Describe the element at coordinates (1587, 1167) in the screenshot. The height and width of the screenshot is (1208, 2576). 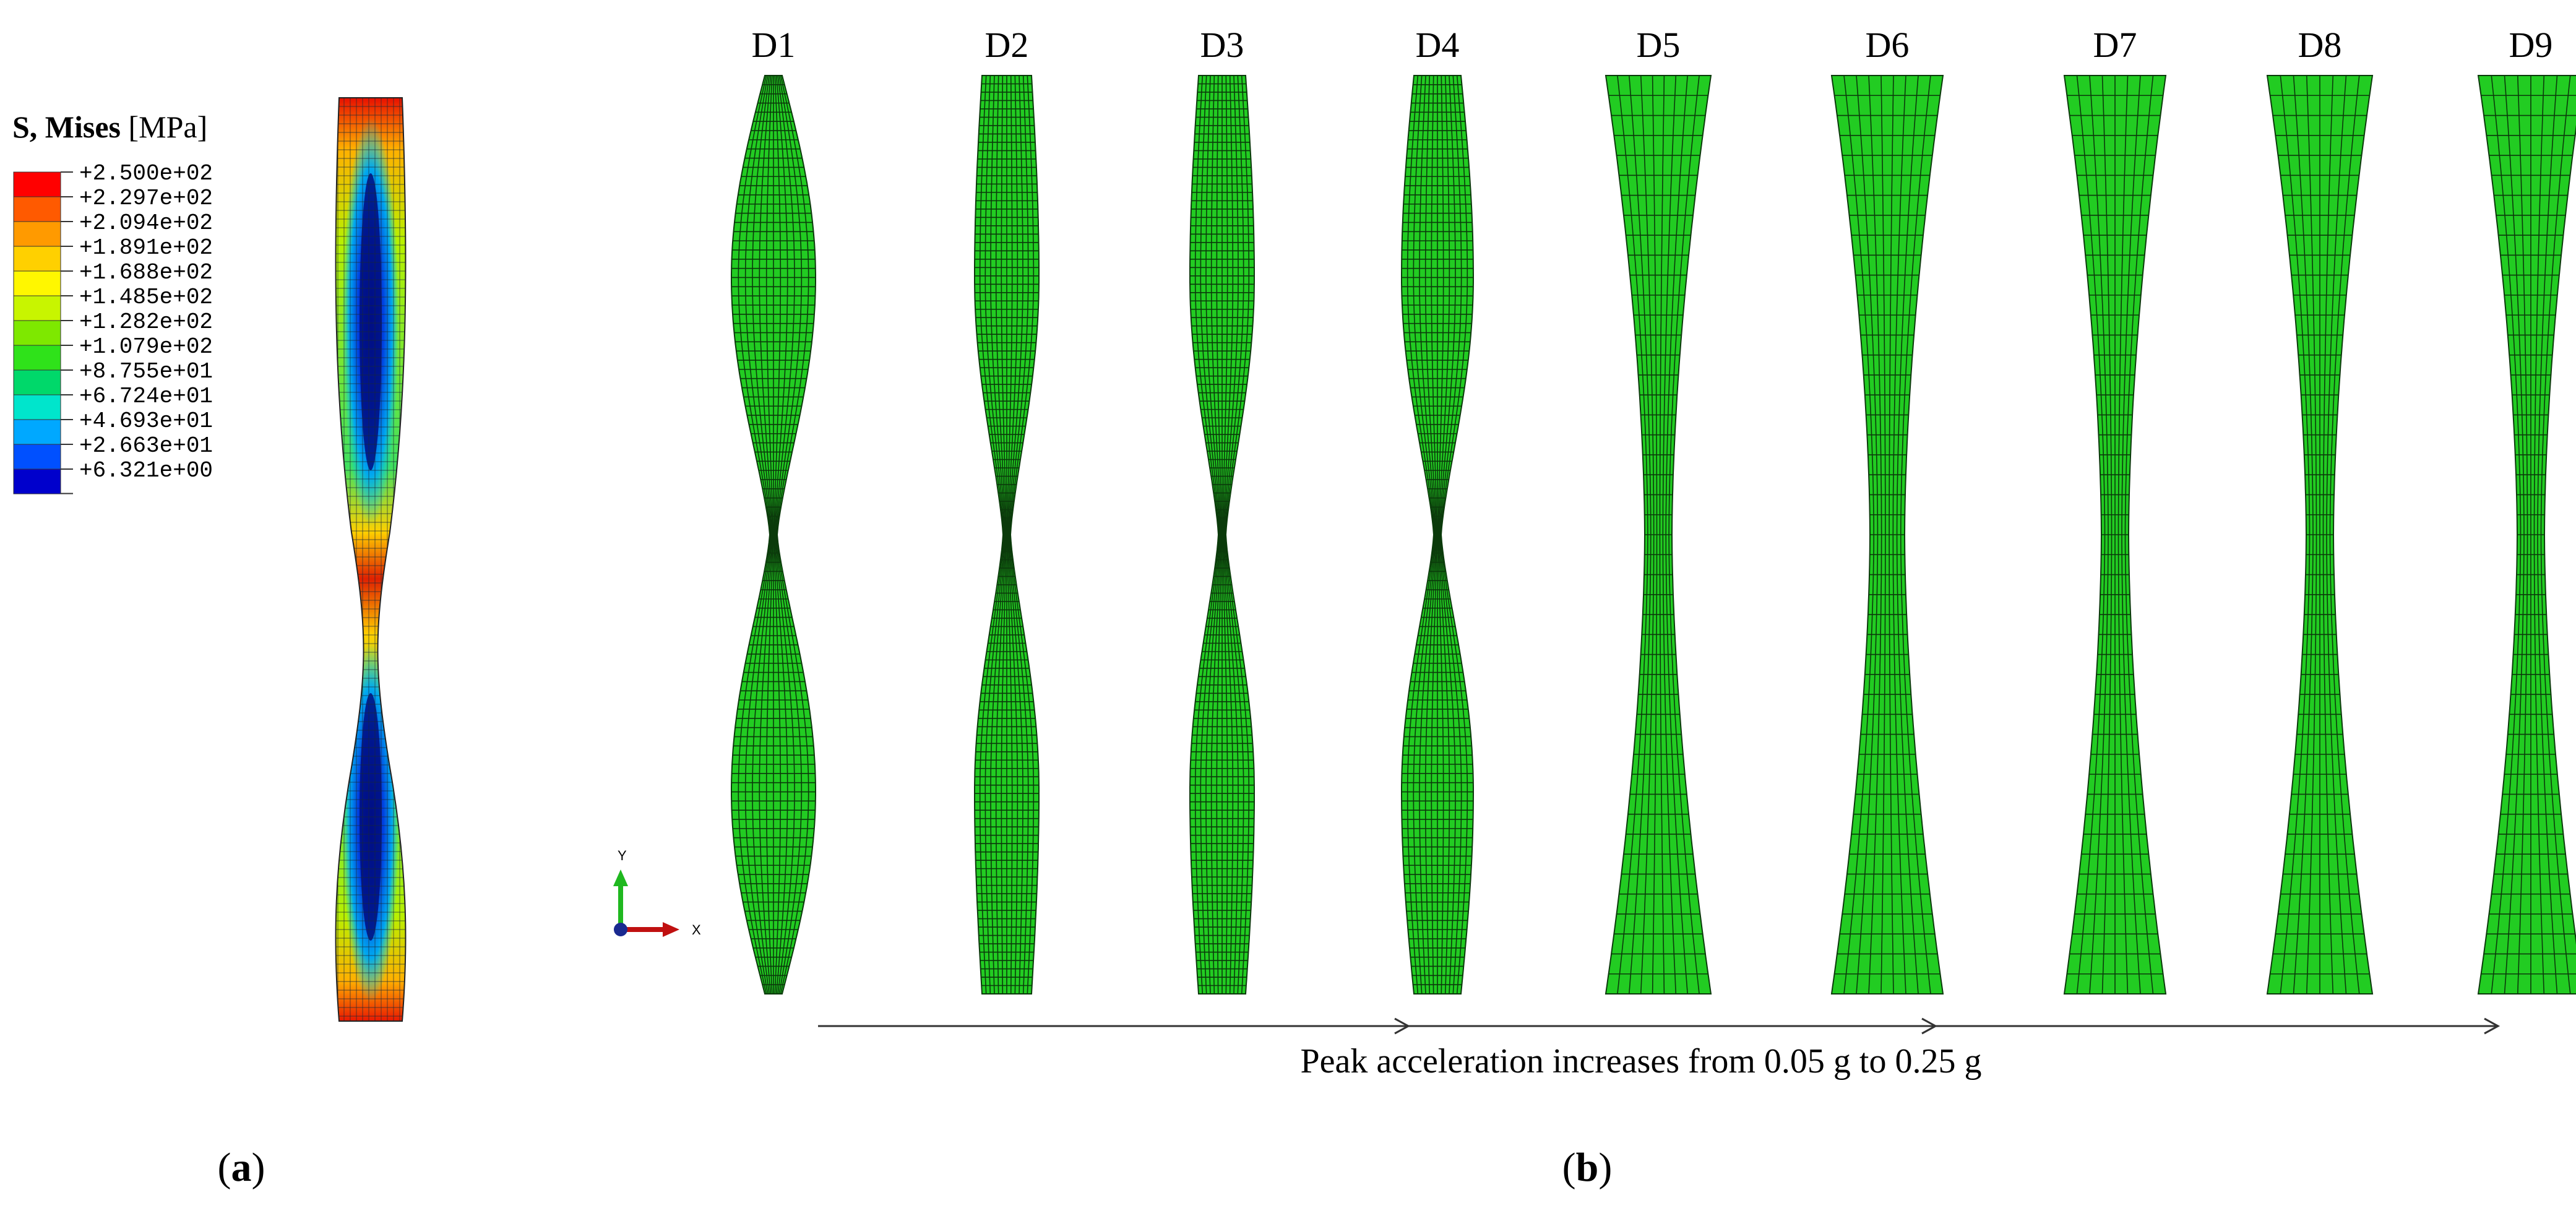
I see `panel-label-b: (b)` at that location.